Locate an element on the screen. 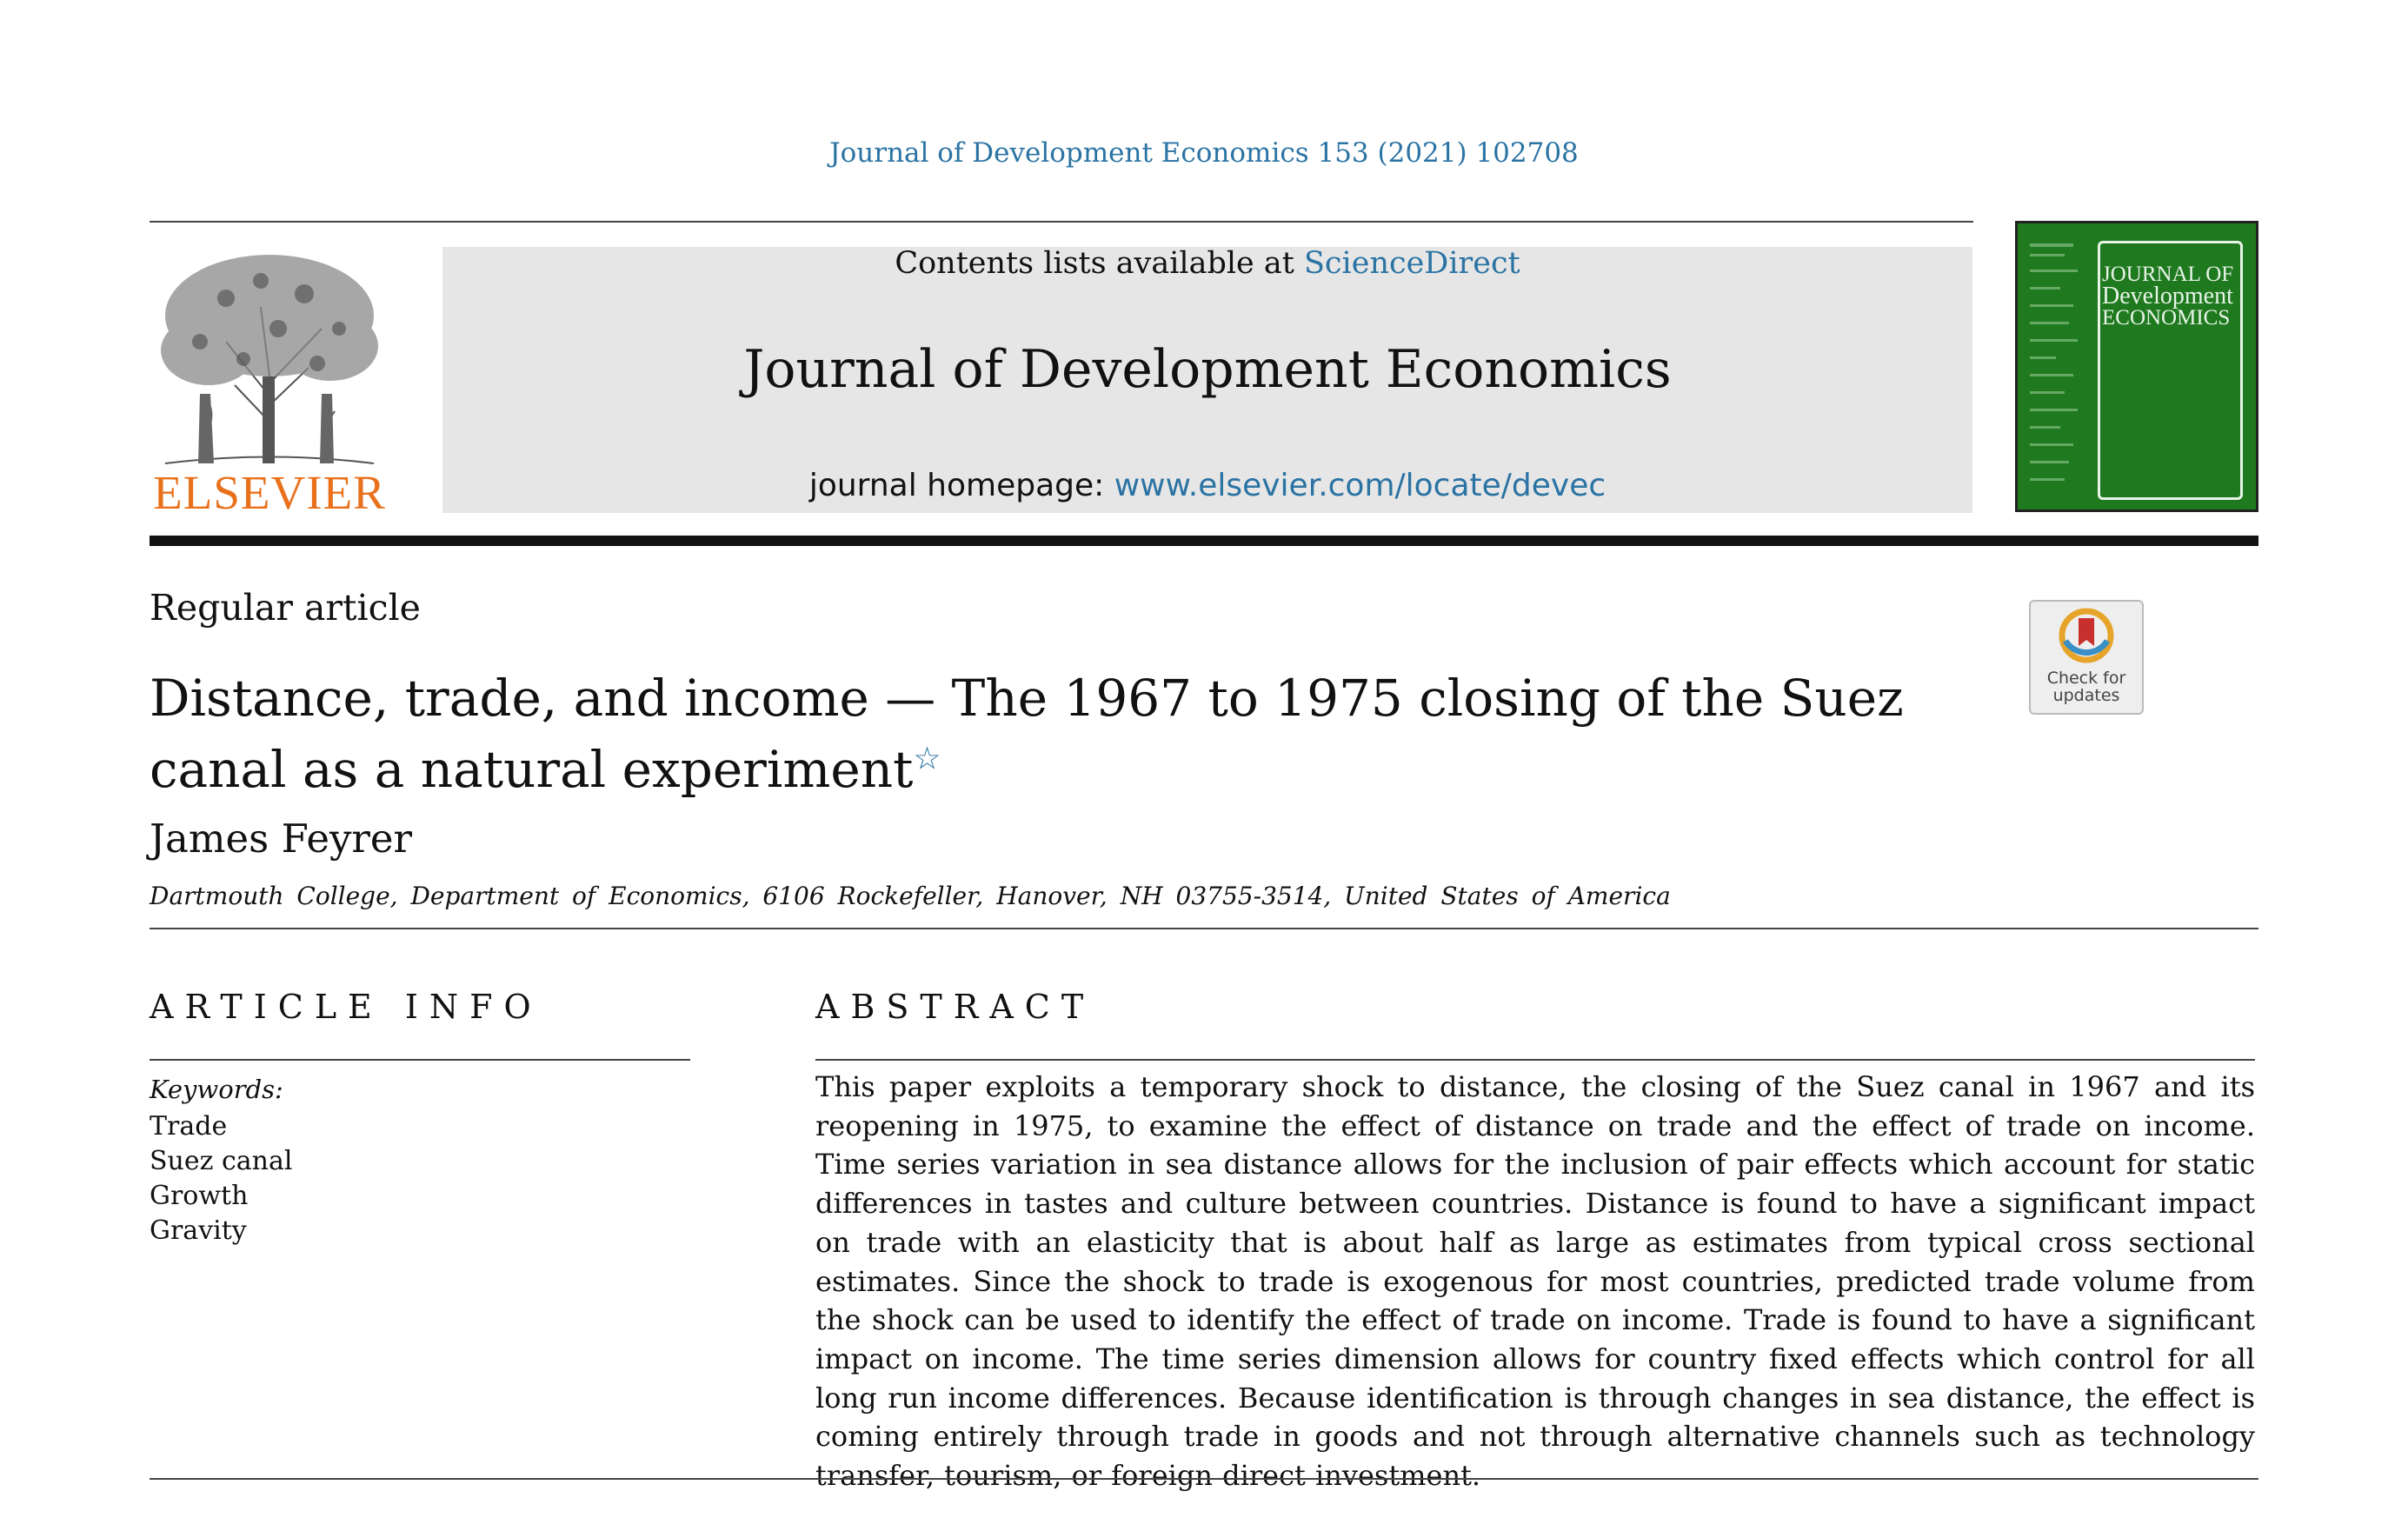  article-info-rule is located at coordinates (420, 1060).